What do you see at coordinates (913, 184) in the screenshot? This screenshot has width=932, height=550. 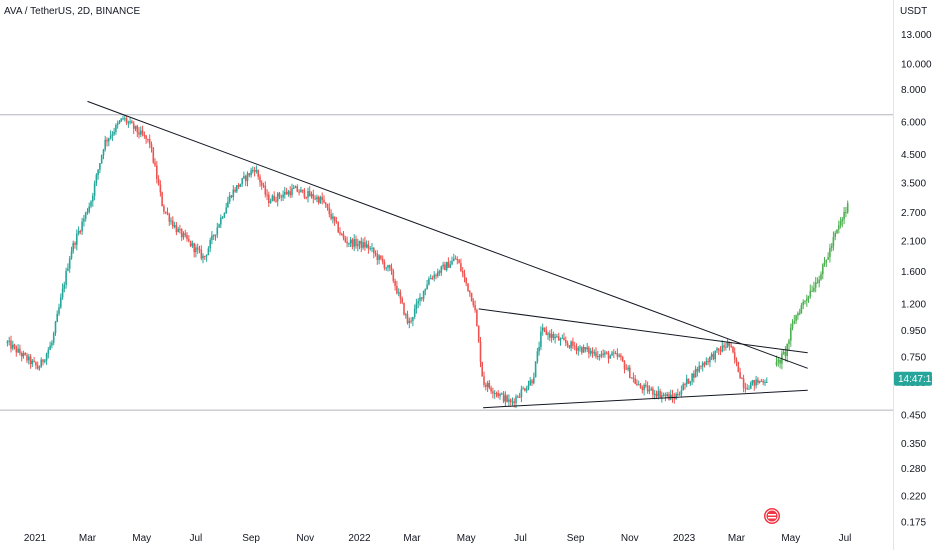 I see `price-tick-label: 3.500` at bounding box center [913, 184].